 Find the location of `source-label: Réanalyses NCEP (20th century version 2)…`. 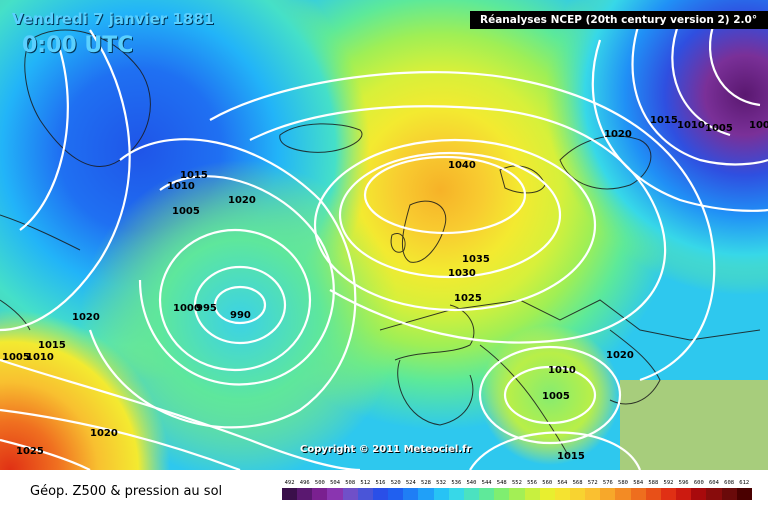

source-label: Réanalyses NCEP (20th century version 2)… is located at coordinates (619, 20).